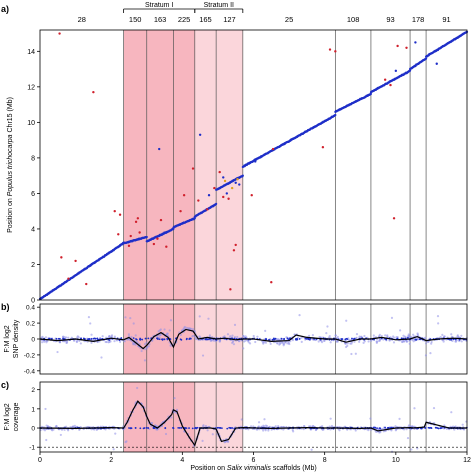 This screenshot has width=474, height=474. I want to click on scaffold-label: 165, so click(205, 19).